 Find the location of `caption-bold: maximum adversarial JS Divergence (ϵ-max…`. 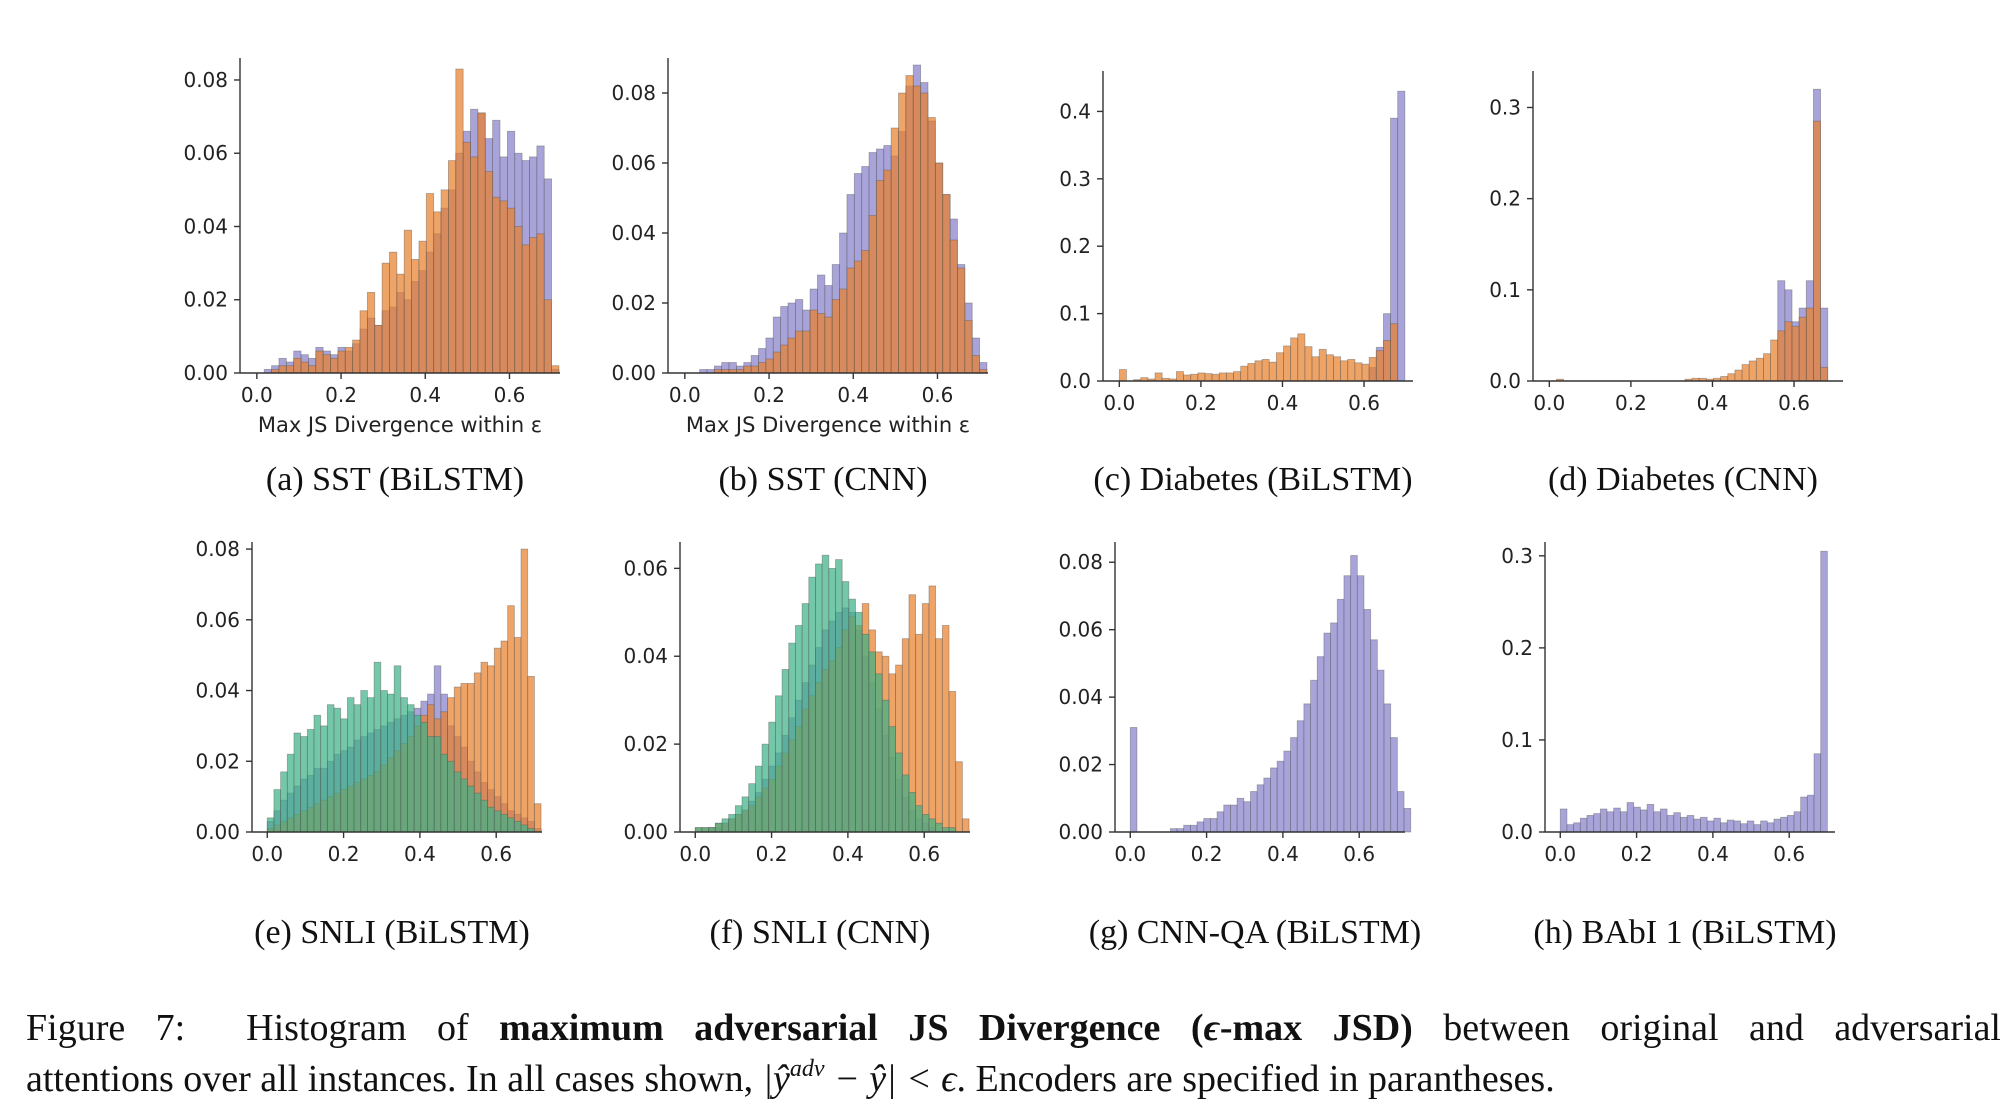

caption-bold: maximum adversarial JS Divergence (ϵ-max… is located at coordinates (956, 1028).